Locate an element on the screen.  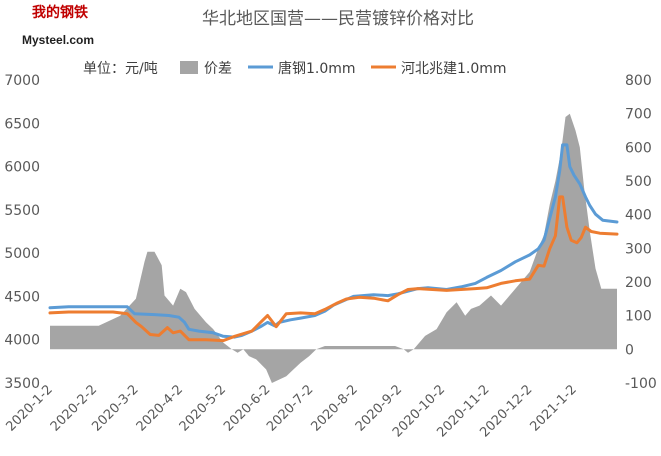
y-left-tick-label: 4500 is located at coordinates (22, 297).